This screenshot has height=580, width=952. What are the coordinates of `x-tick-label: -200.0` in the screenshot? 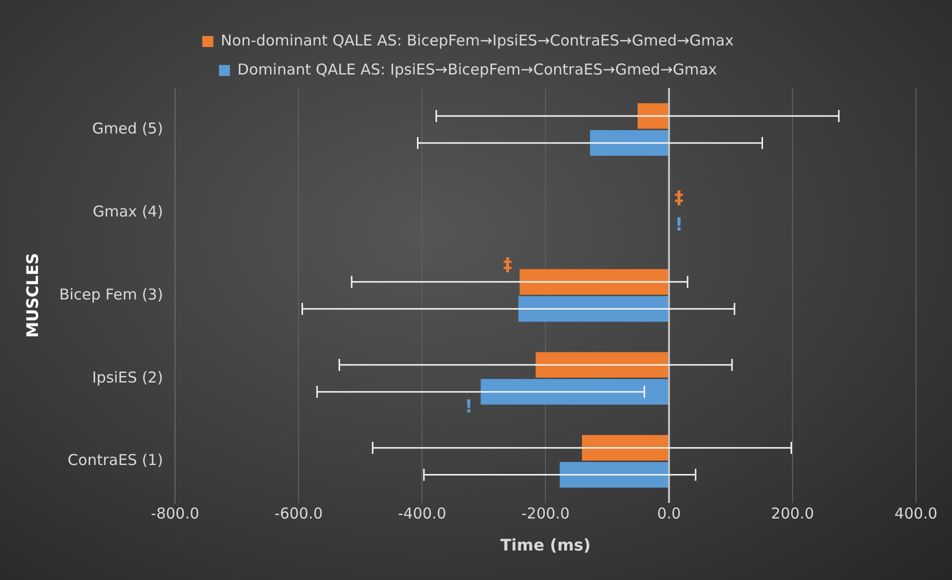 It's located at (545, 513).